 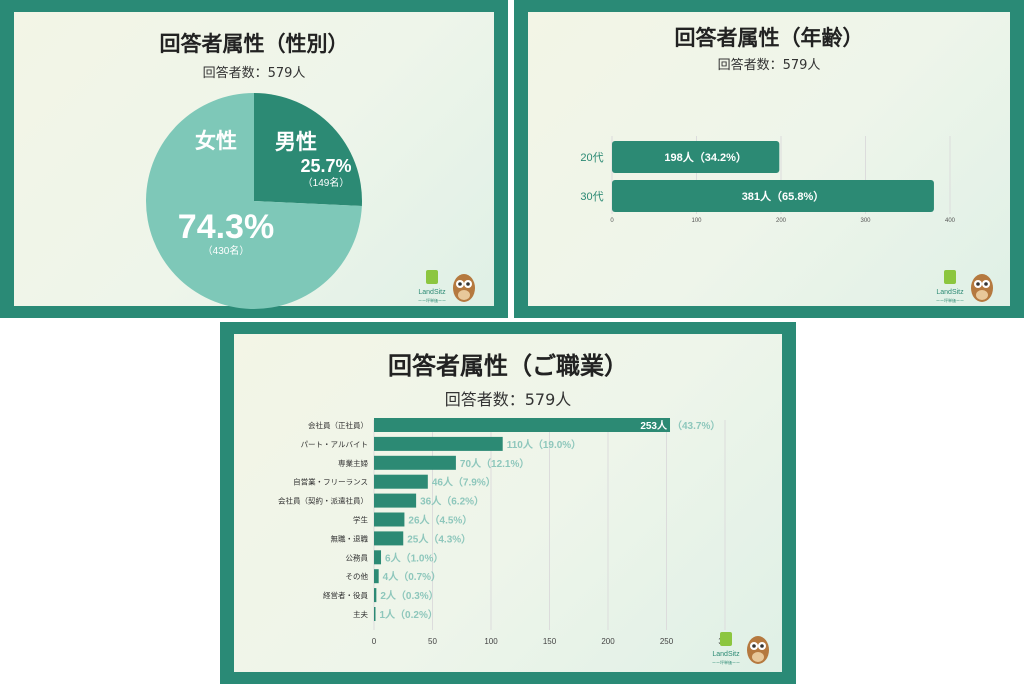 I want to click on occupation-x-tick-label: 150, so click(x=550, y=641).